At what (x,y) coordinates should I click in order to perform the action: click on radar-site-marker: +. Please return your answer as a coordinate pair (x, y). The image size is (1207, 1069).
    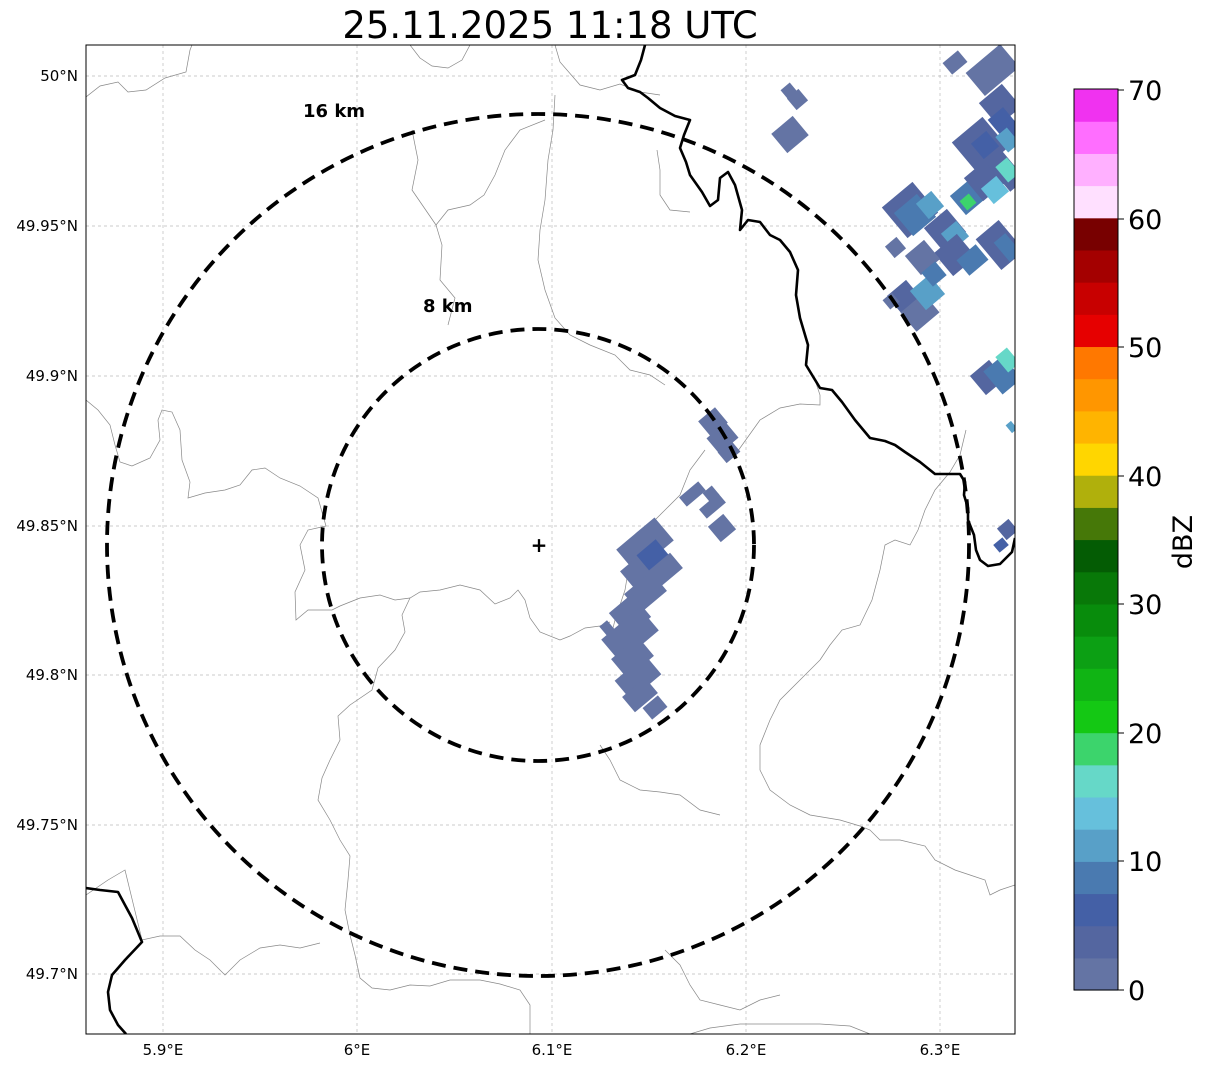
    Looking at the image, I should click on (539, 545).